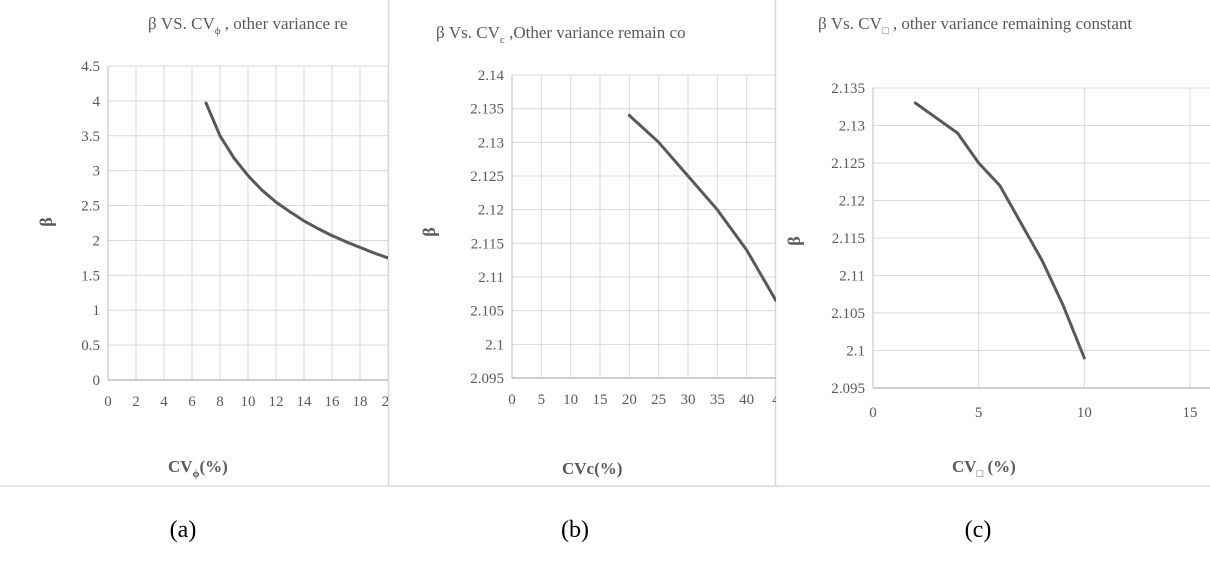  I want to click on y-tick-label: 4, so click(97, 102).